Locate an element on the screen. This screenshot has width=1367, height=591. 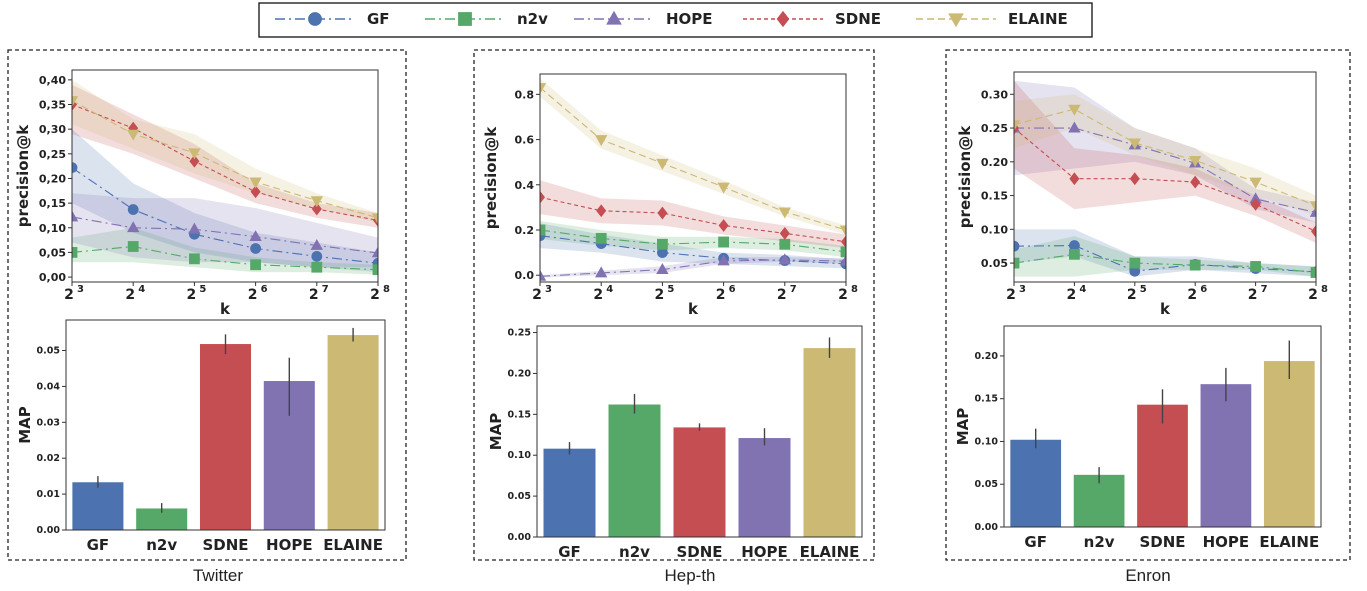
panel-title-enron: Enron is located at coordinates (1147, 575).